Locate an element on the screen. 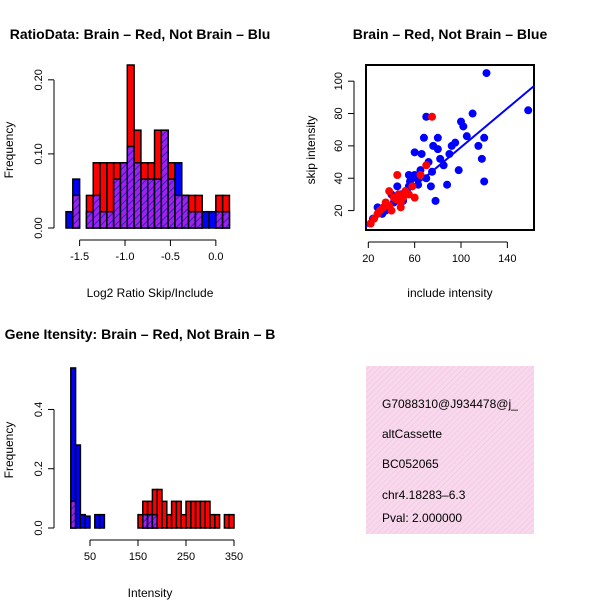  info-pval: Pval: 2.000000 is located at coordinates (422, 518).